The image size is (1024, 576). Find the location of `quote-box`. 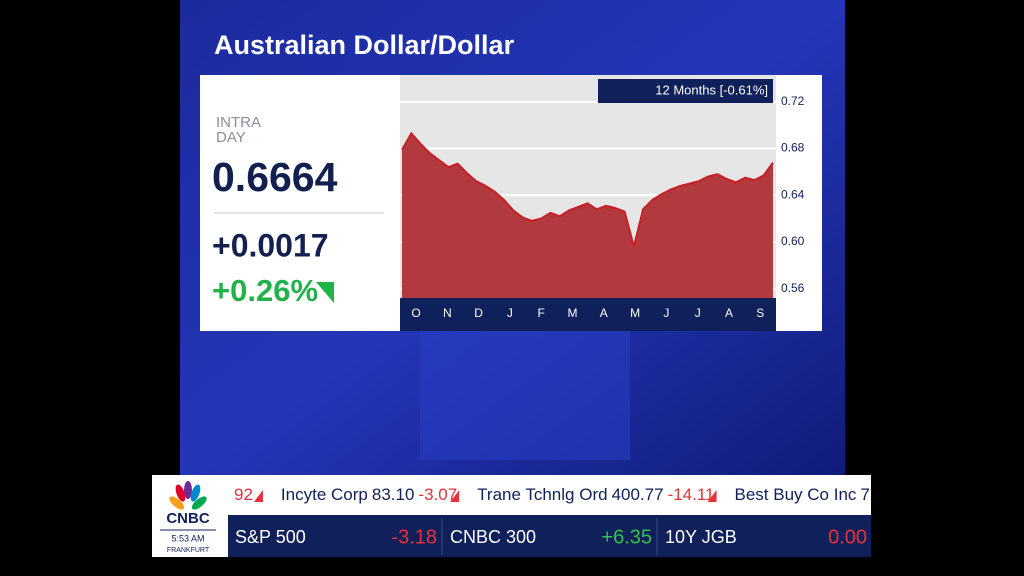

quote-box is located at coordinates (300, 203).